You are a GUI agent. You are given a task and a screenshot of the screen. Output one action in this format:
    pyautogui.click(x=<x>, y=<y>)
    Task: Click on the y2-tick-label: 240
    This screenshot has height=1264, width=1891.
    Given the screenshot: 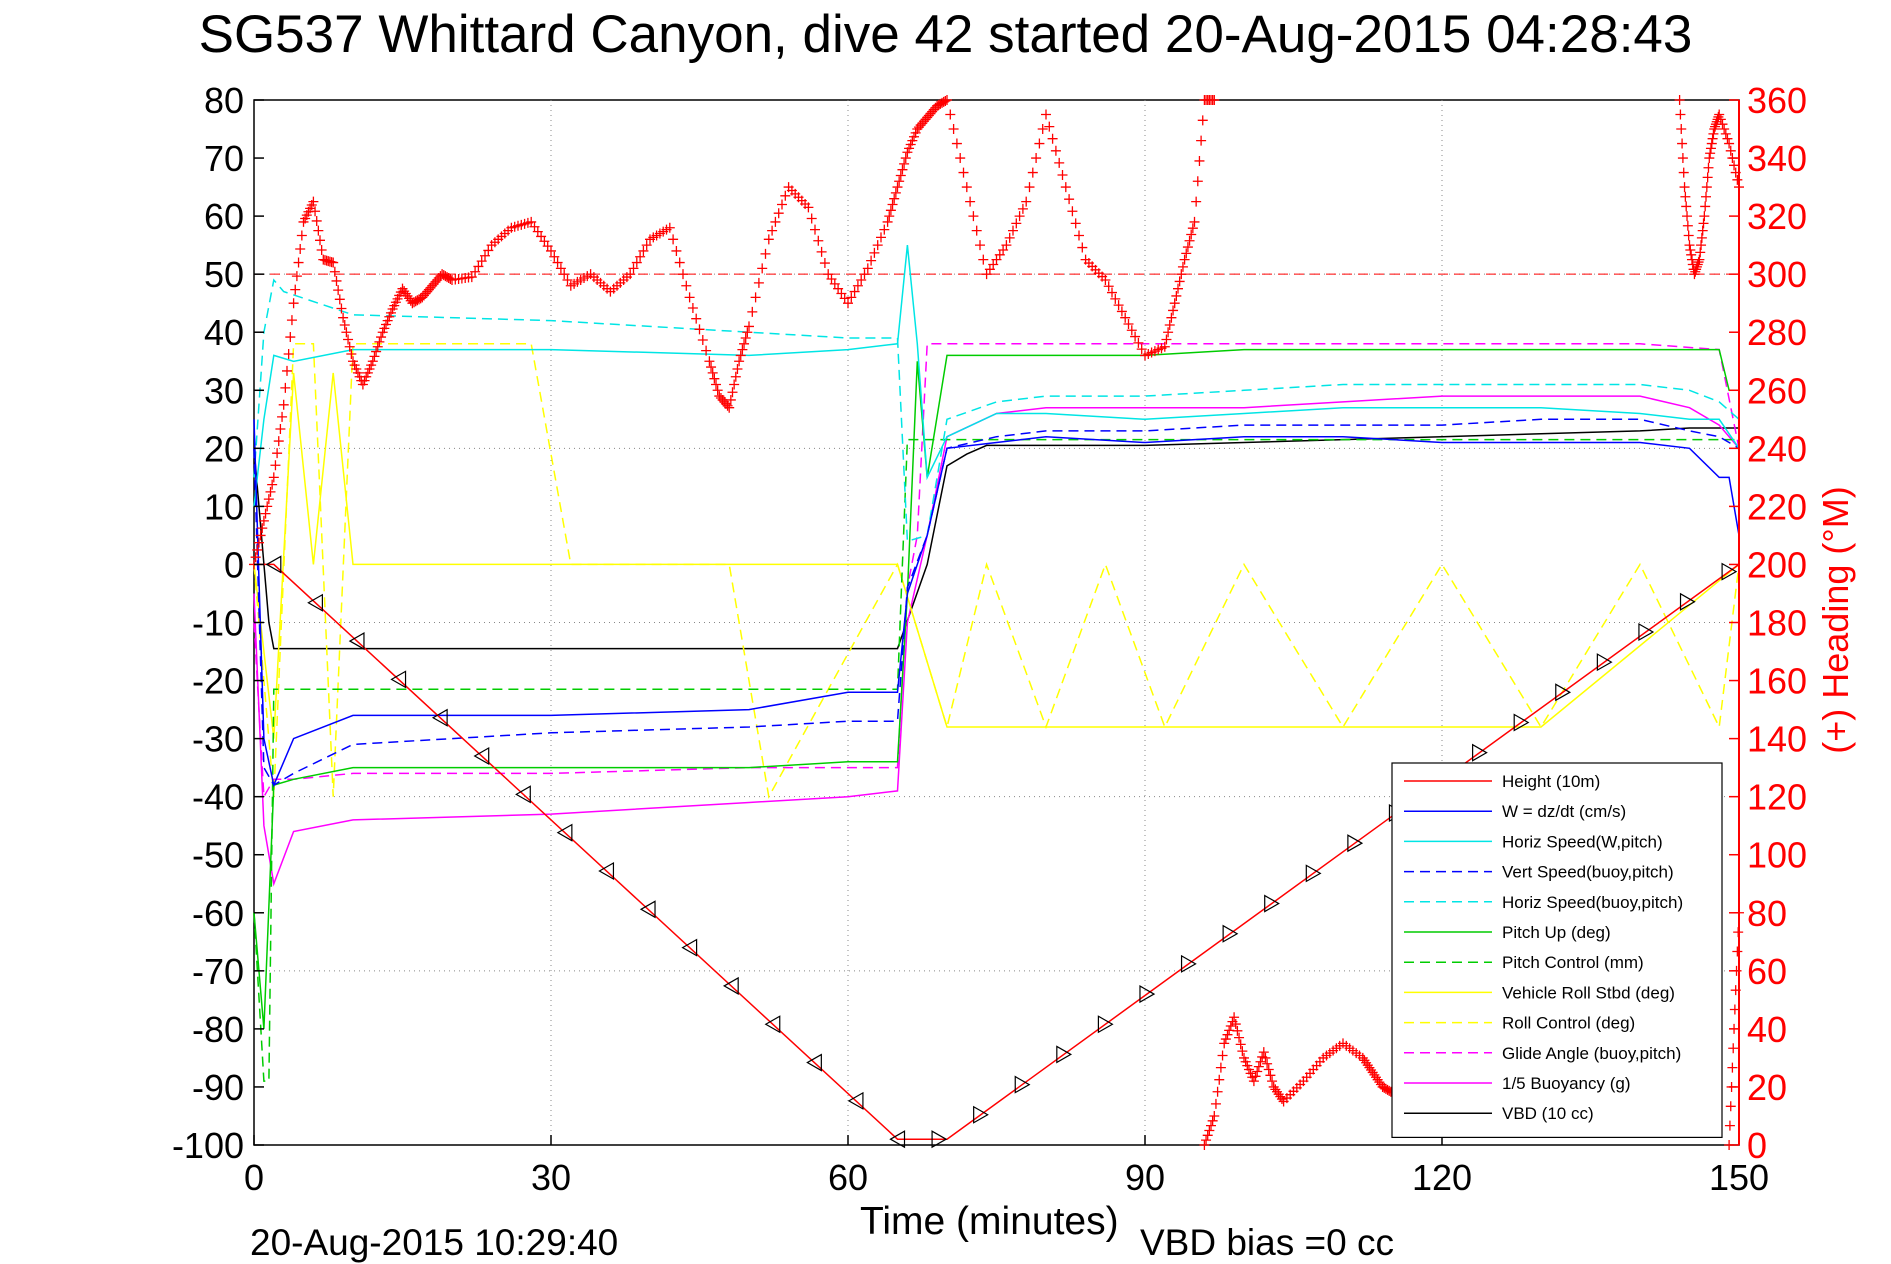 What is the action you would take?
    pyautogui.click(x=1777, y=448)
    